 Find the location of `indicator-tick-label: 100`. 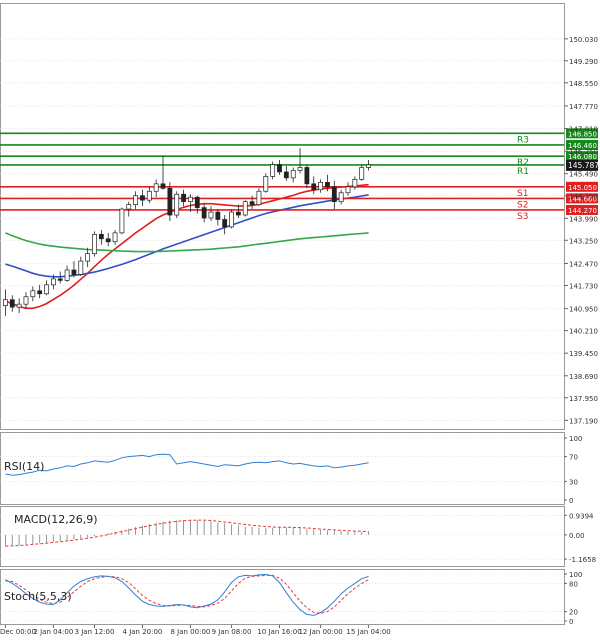

indicator-tick-label: 100 is located at coordinates (575, 439).